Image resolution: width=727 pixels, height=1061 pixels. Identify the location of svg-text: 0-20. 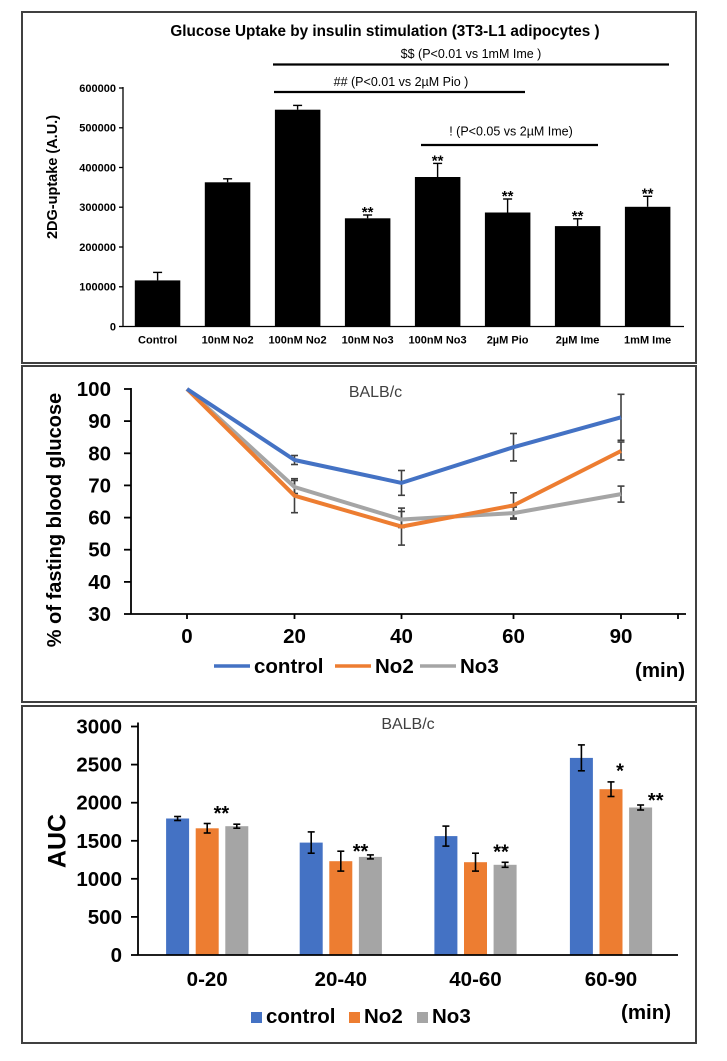
(207, 979).